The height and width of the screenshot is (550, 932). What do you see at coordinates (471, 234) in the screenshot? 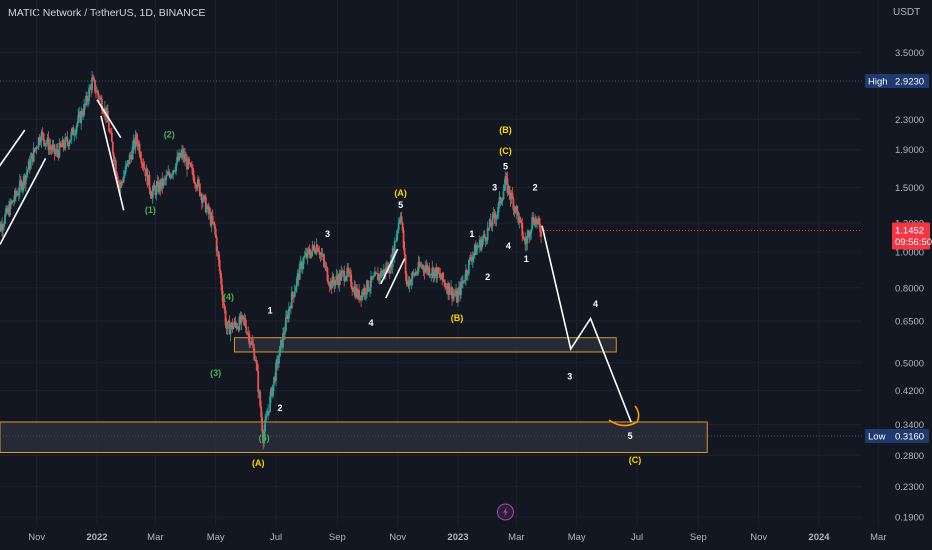
I see `wave-label: 1` at bounding box center [471, 234].